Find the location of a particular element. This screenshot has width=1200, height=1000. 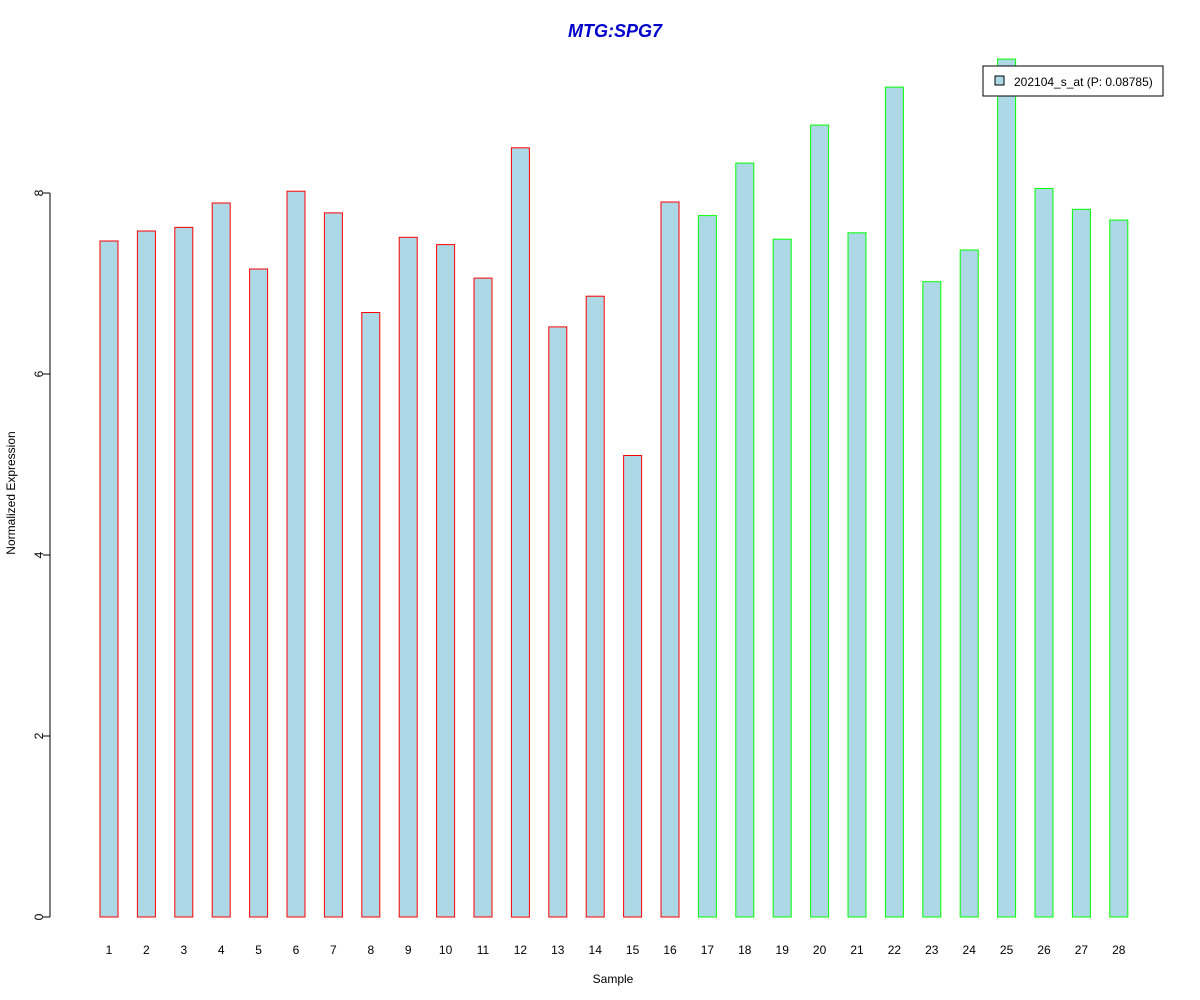

x-tick-label: 15 is located at coordinates (633, 950).